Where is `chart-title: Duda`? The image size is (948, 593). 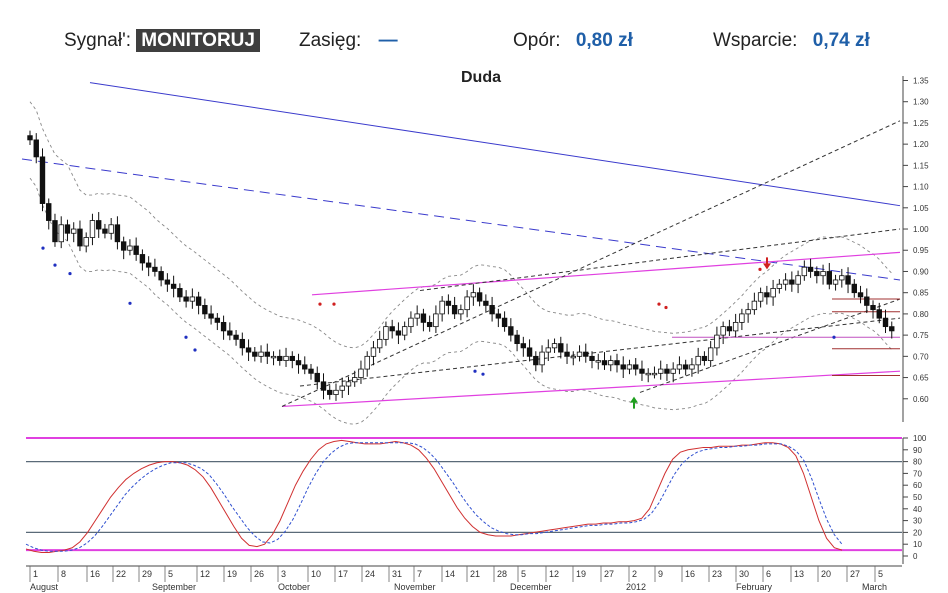
chart-title: Duda is located at coordinates (481, 77).